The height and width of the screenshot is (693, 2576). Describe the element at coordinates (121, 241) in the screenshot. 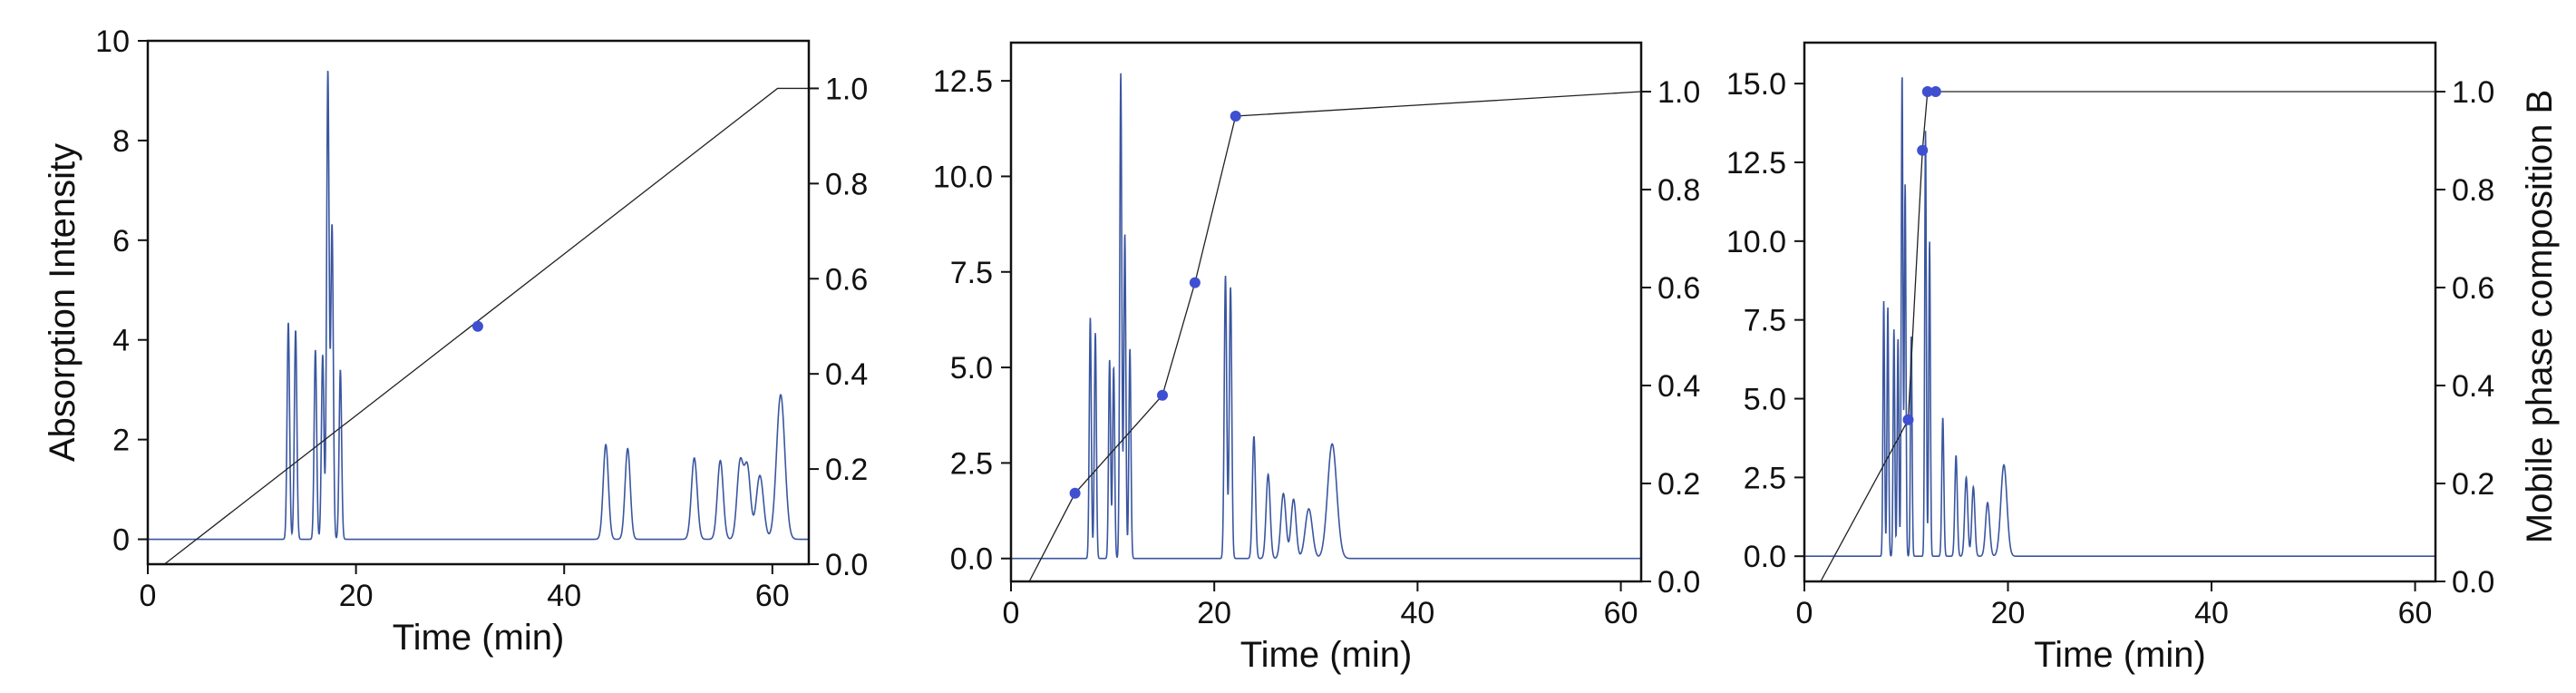

I see `y-tick-label: 6` at that location.